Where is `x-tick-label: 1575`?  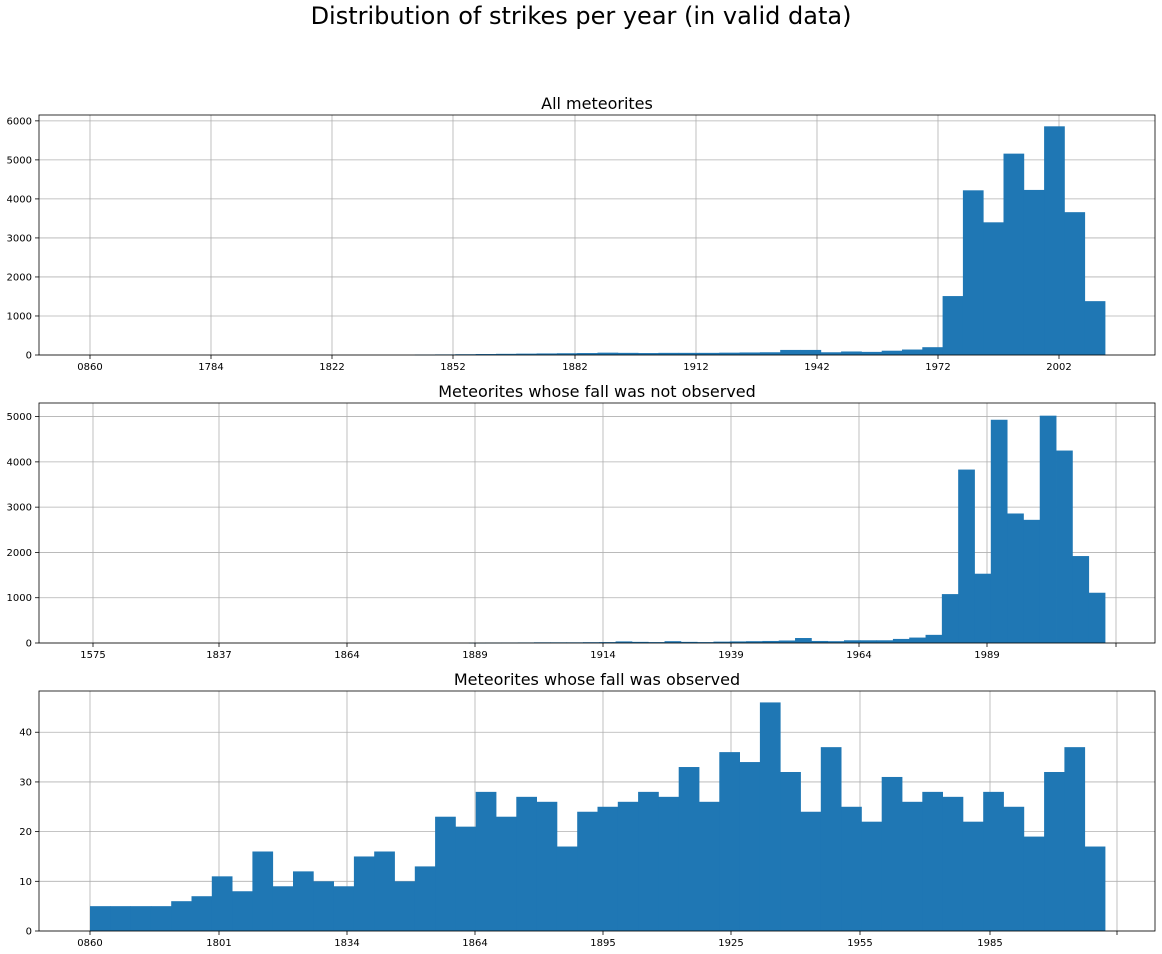
x-tick-label: 1575 is located at coordinates (92, 655).